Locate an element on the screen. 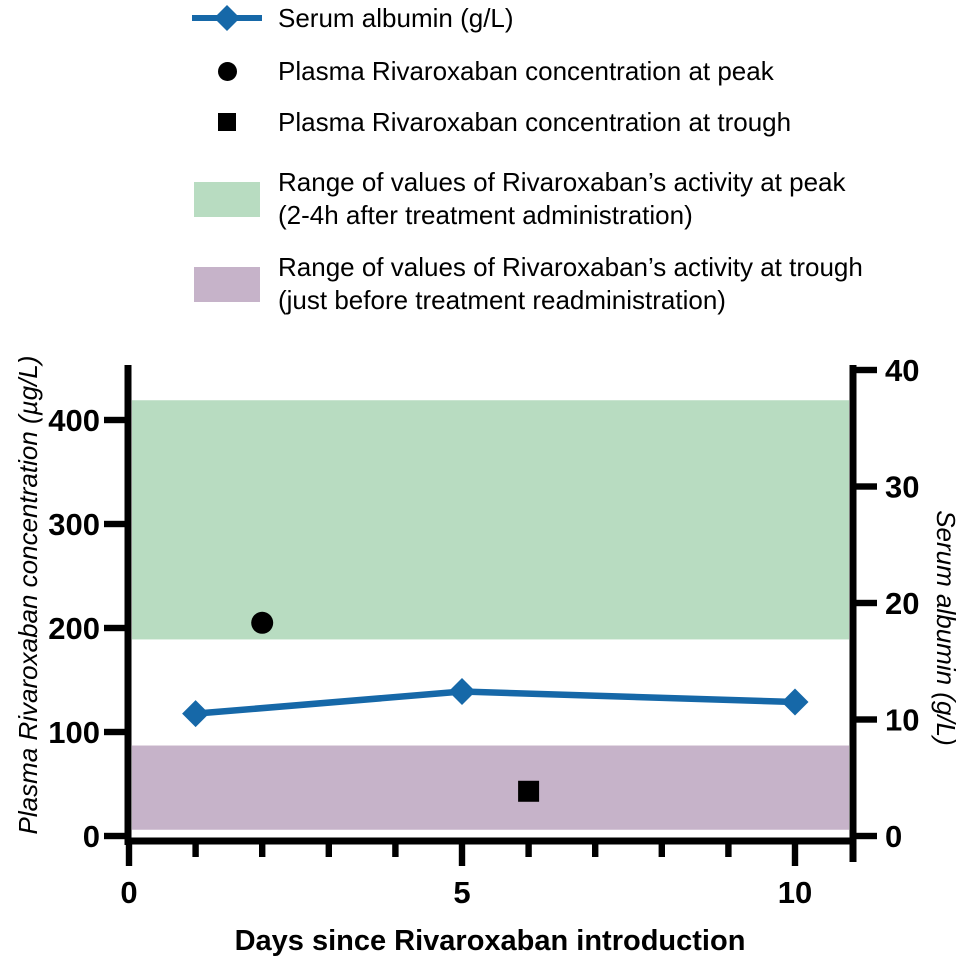 Image resolution: width=969 pixels, height=962 pixels. right-axis-tick-label: 10 is located at coordinates (902, 720).